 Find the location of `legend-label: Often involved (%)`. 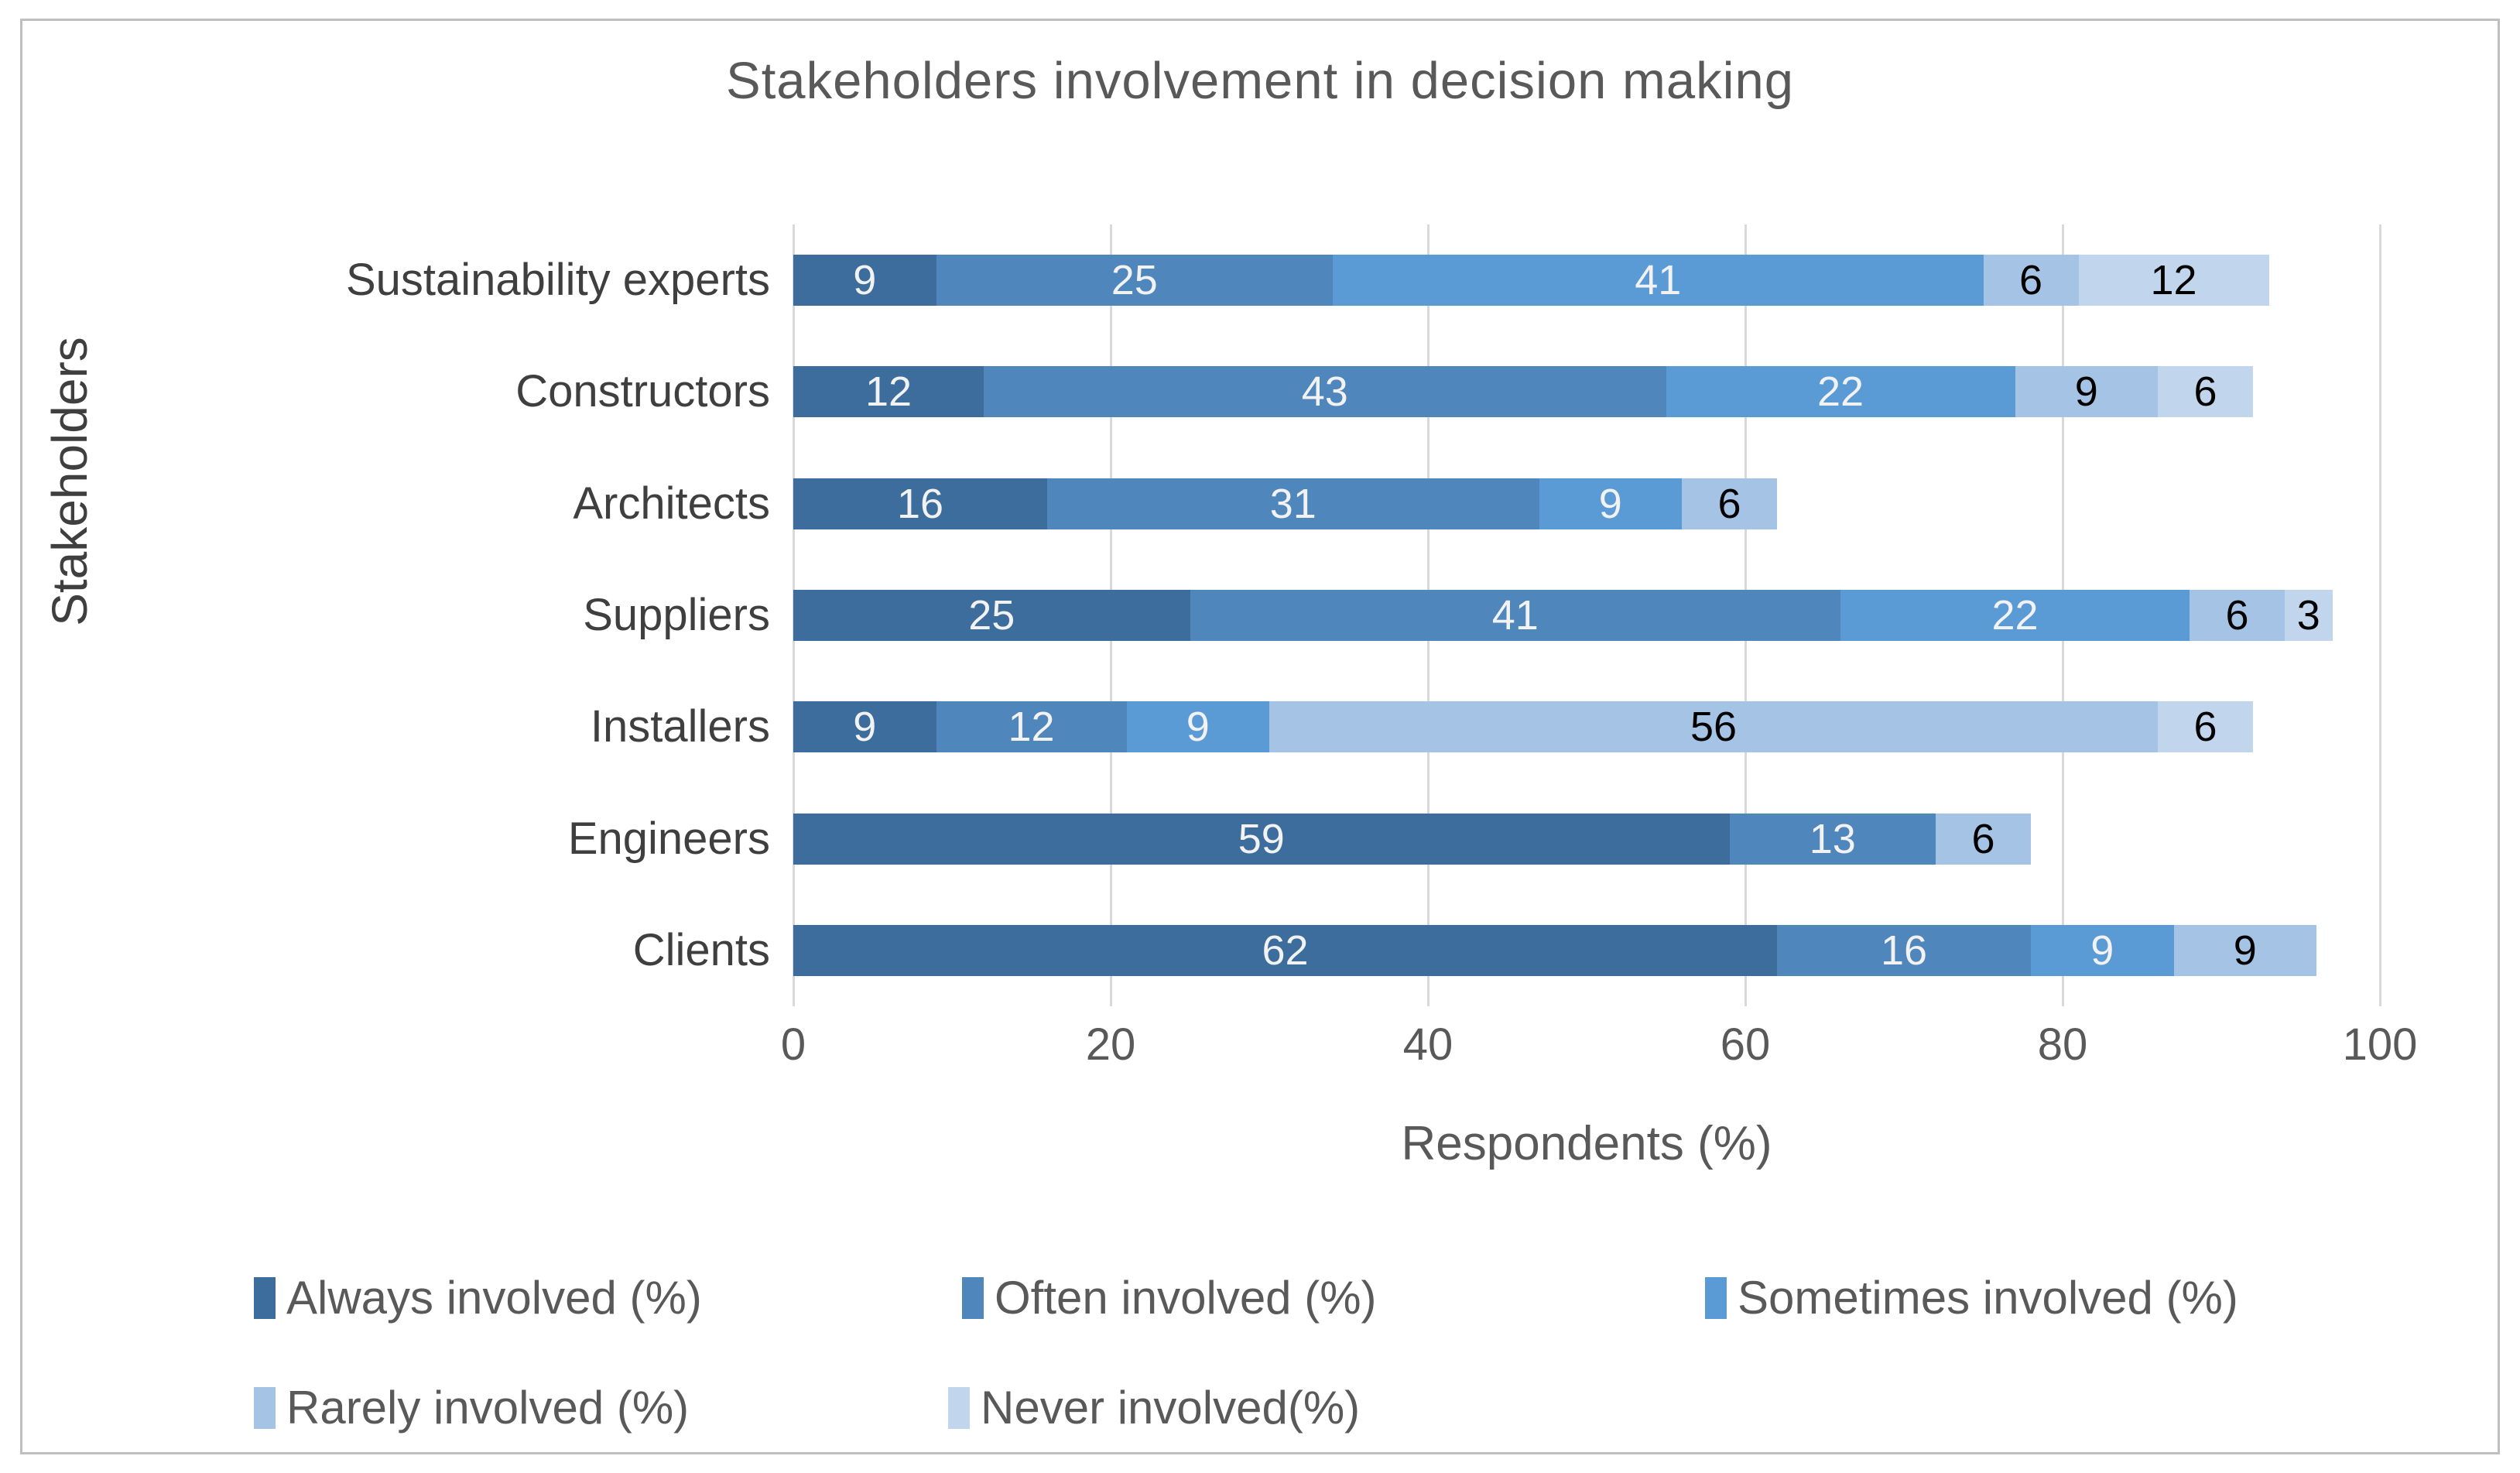

legend-label: Often involved (%) is located at coordinates (1186, 1298).